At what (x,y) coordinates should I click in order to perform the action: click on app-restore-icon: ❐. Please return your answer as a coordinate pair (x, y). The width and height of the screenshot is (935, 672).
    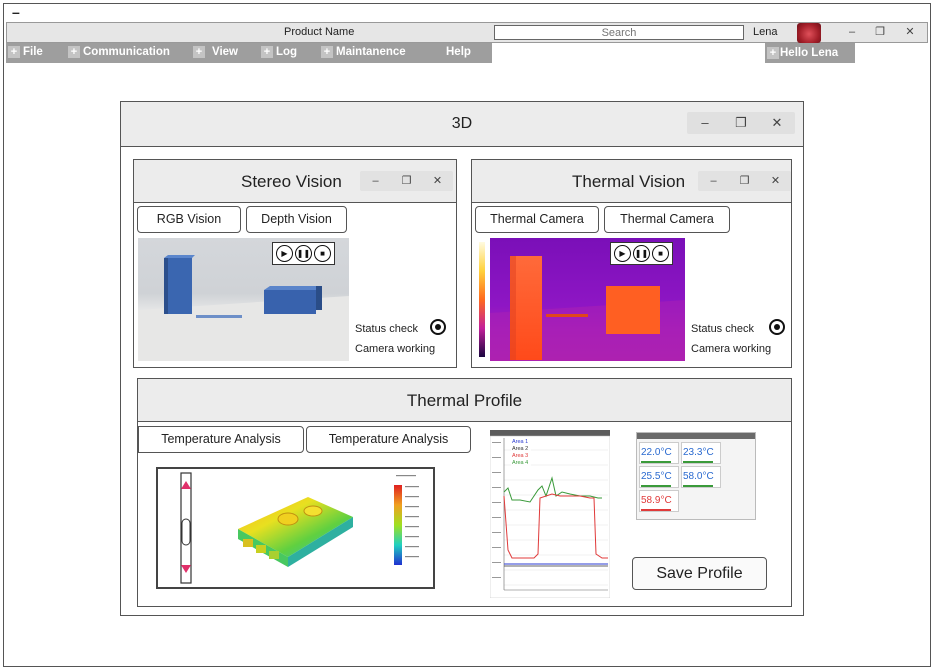
    Looking at the image, I should click on (880, 32).